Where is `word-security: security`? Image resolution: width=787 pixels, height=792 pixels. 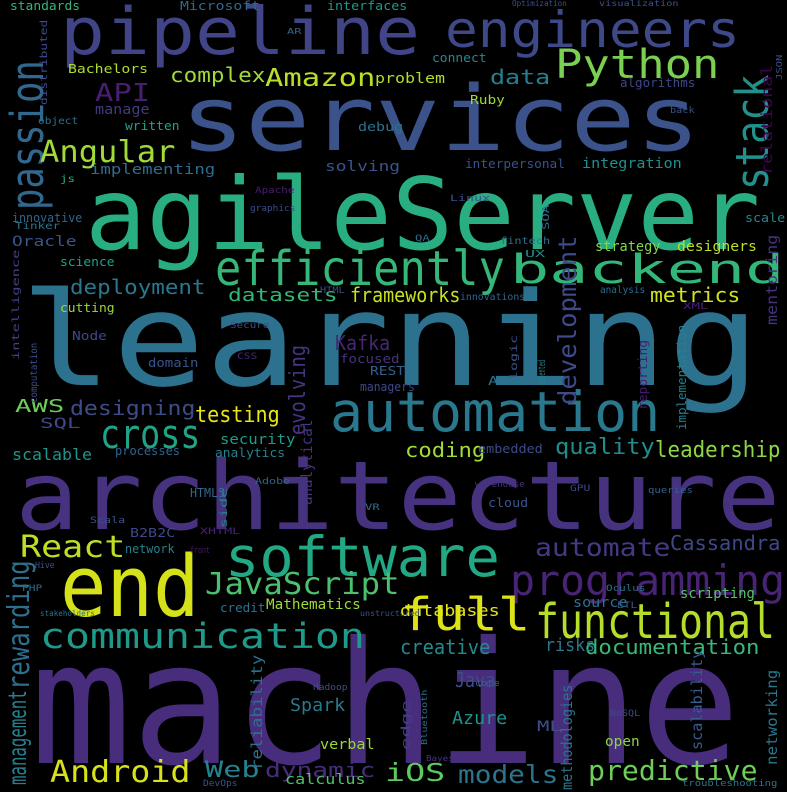 word-security: security is located at coordinates (258, 440).